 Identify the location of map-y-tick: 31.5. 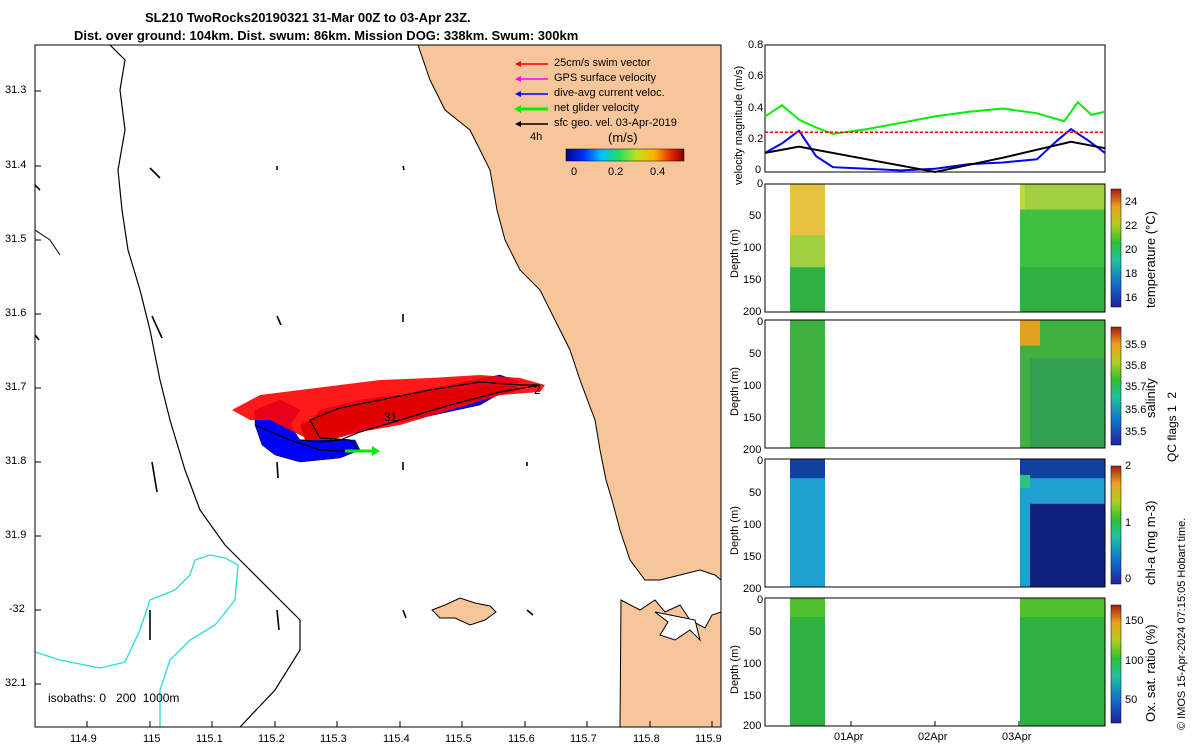
(16, 239).